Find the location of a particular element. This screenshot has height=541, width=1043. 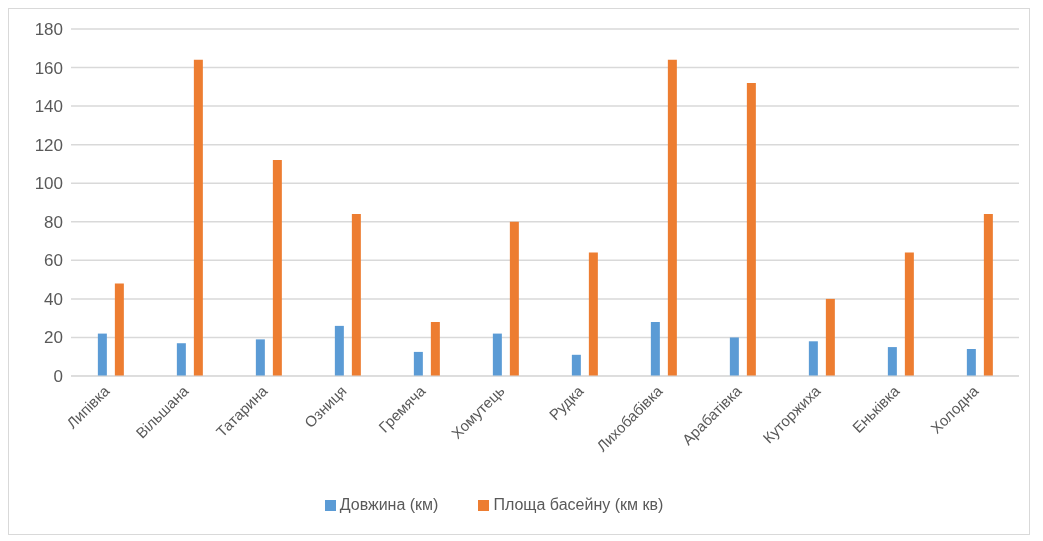

y-tick-label: 140 is located at coordinates (48, 107).